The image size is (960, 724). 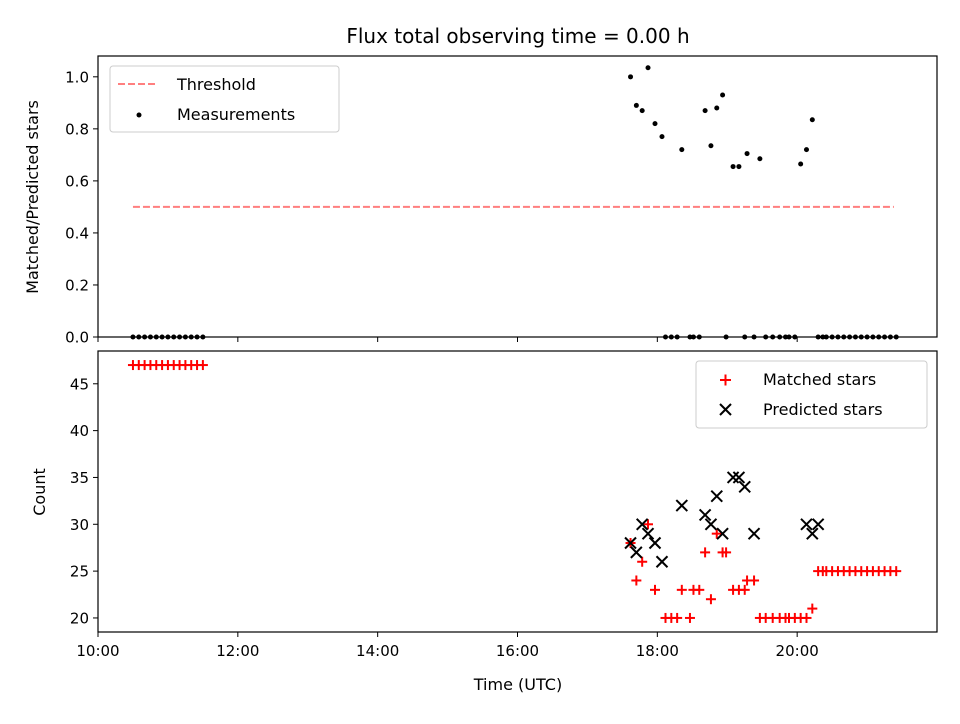 I want to click on y-tick-label: 35, so click(x=79, y=478).